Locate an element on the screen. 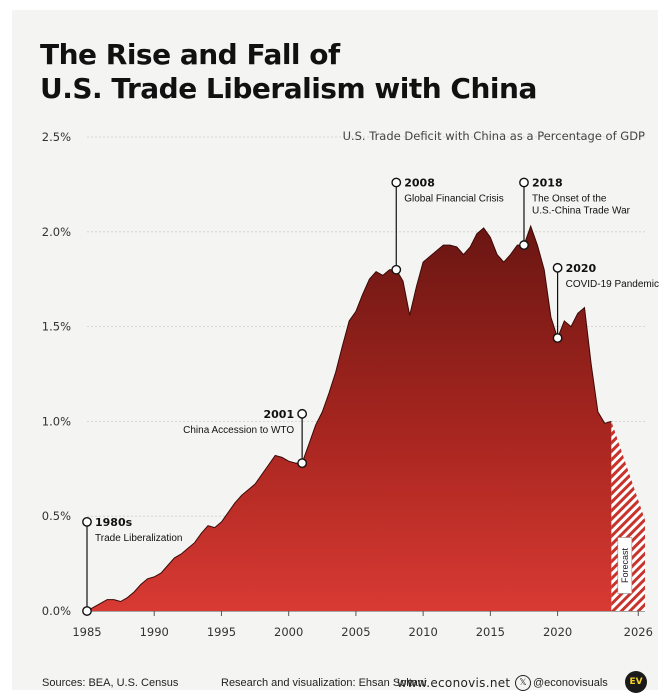 The image size is (668, 698). y-tick-label: 1.0% is located at coordinates (56, 421).